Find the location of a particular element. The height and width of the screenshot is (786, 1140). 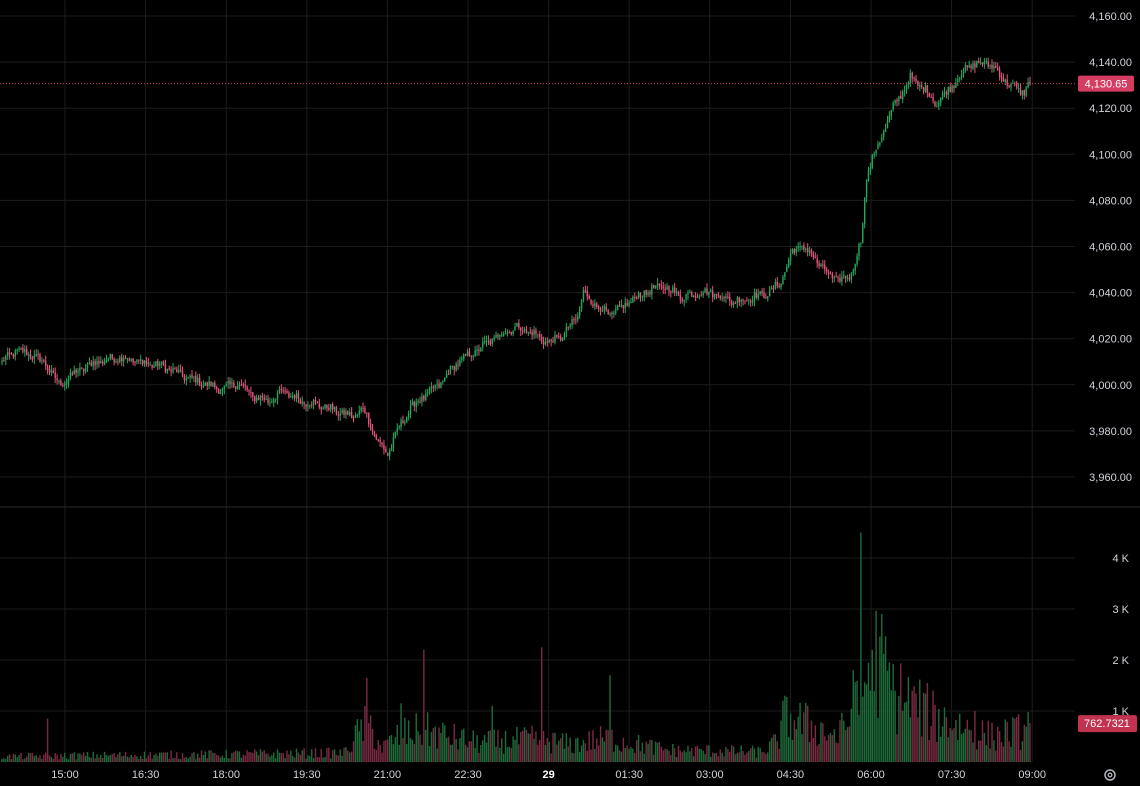

volume-axis: 4 K 3 K 2 K 1 K is located at coordinates (1120, 635).